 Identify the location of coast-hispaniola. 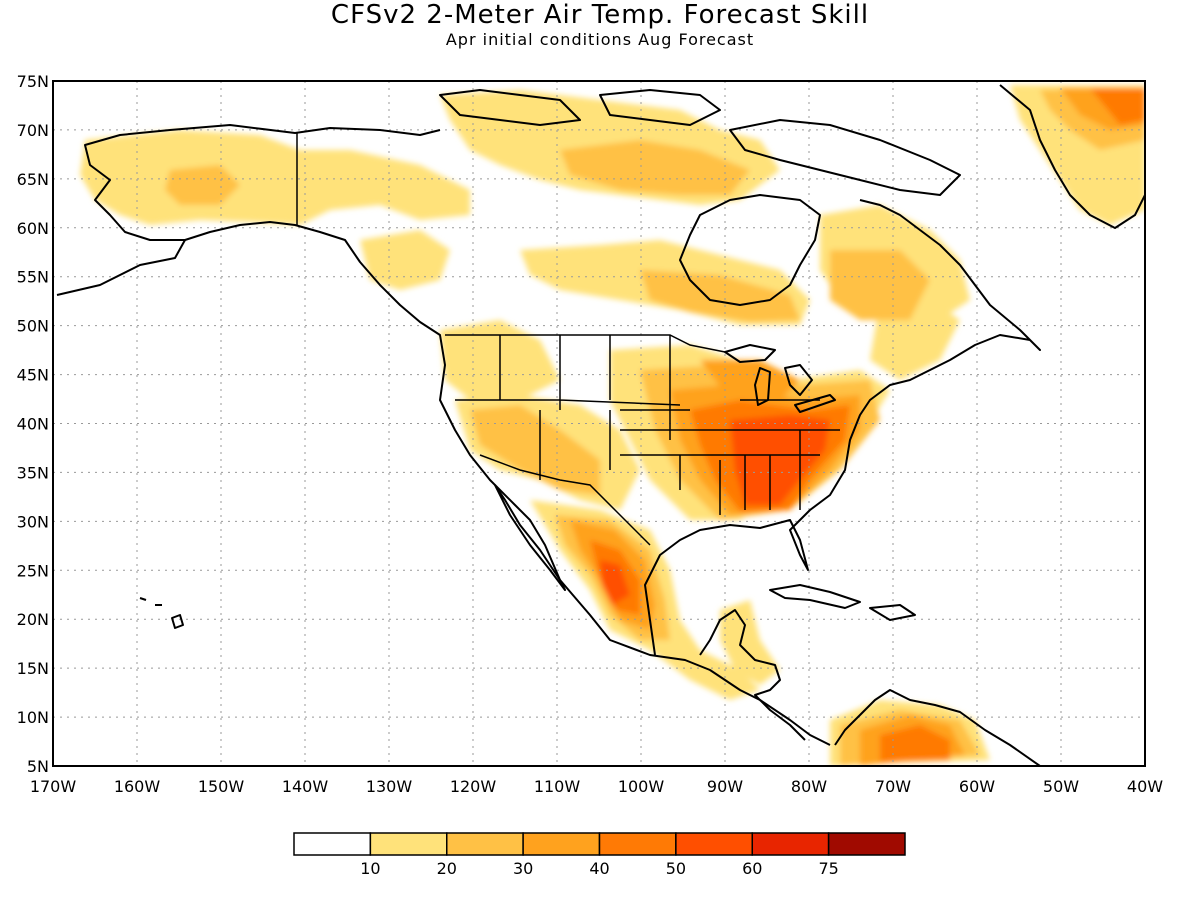
(892, 612).